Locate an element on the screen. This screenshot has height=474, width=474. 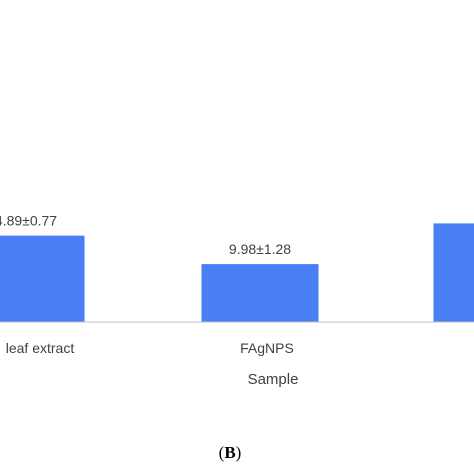
x-tick-labels-group: leaf extractFAgNPSU is located at coordinates (150, 348).